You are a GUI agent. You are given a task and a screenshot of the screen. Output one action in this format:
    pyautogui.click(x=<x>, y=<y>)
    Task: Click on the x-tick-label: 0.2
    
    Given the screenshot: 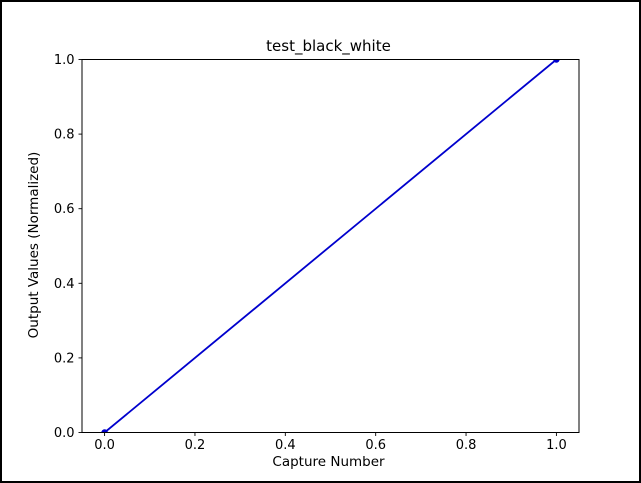 What is the action you would take?
    pyautogui.click(x=195, y=445)
    